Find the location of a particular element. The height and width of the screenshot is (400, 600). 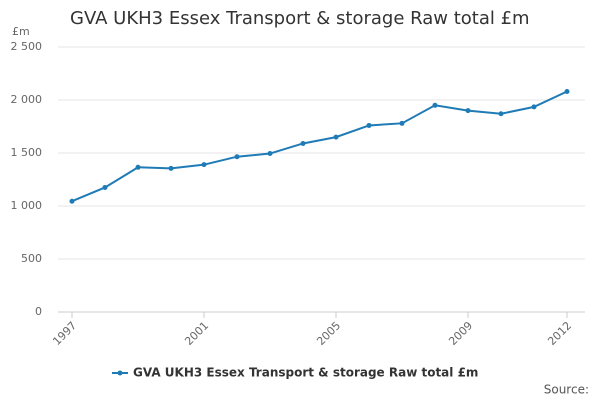

legend-marker is located at coordinates (120, 373).